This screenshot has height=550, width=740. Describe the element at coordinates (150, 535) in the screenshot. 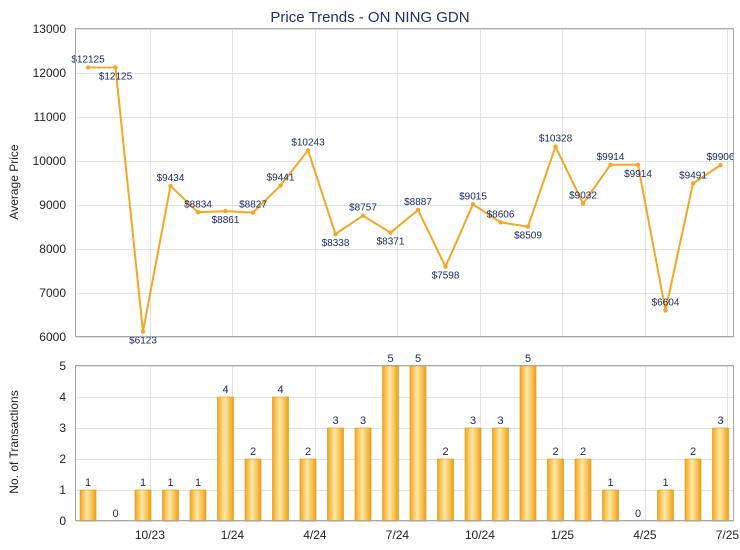

I see `x-tick-label: 10/23` at that location.